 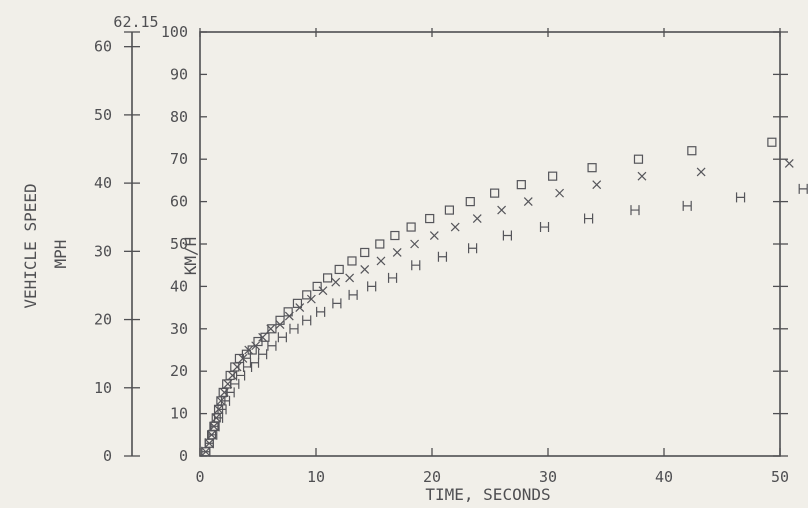 I want to click on outer-y-axis-title: VEHICLE SPEED, so click(x=30, y=245).